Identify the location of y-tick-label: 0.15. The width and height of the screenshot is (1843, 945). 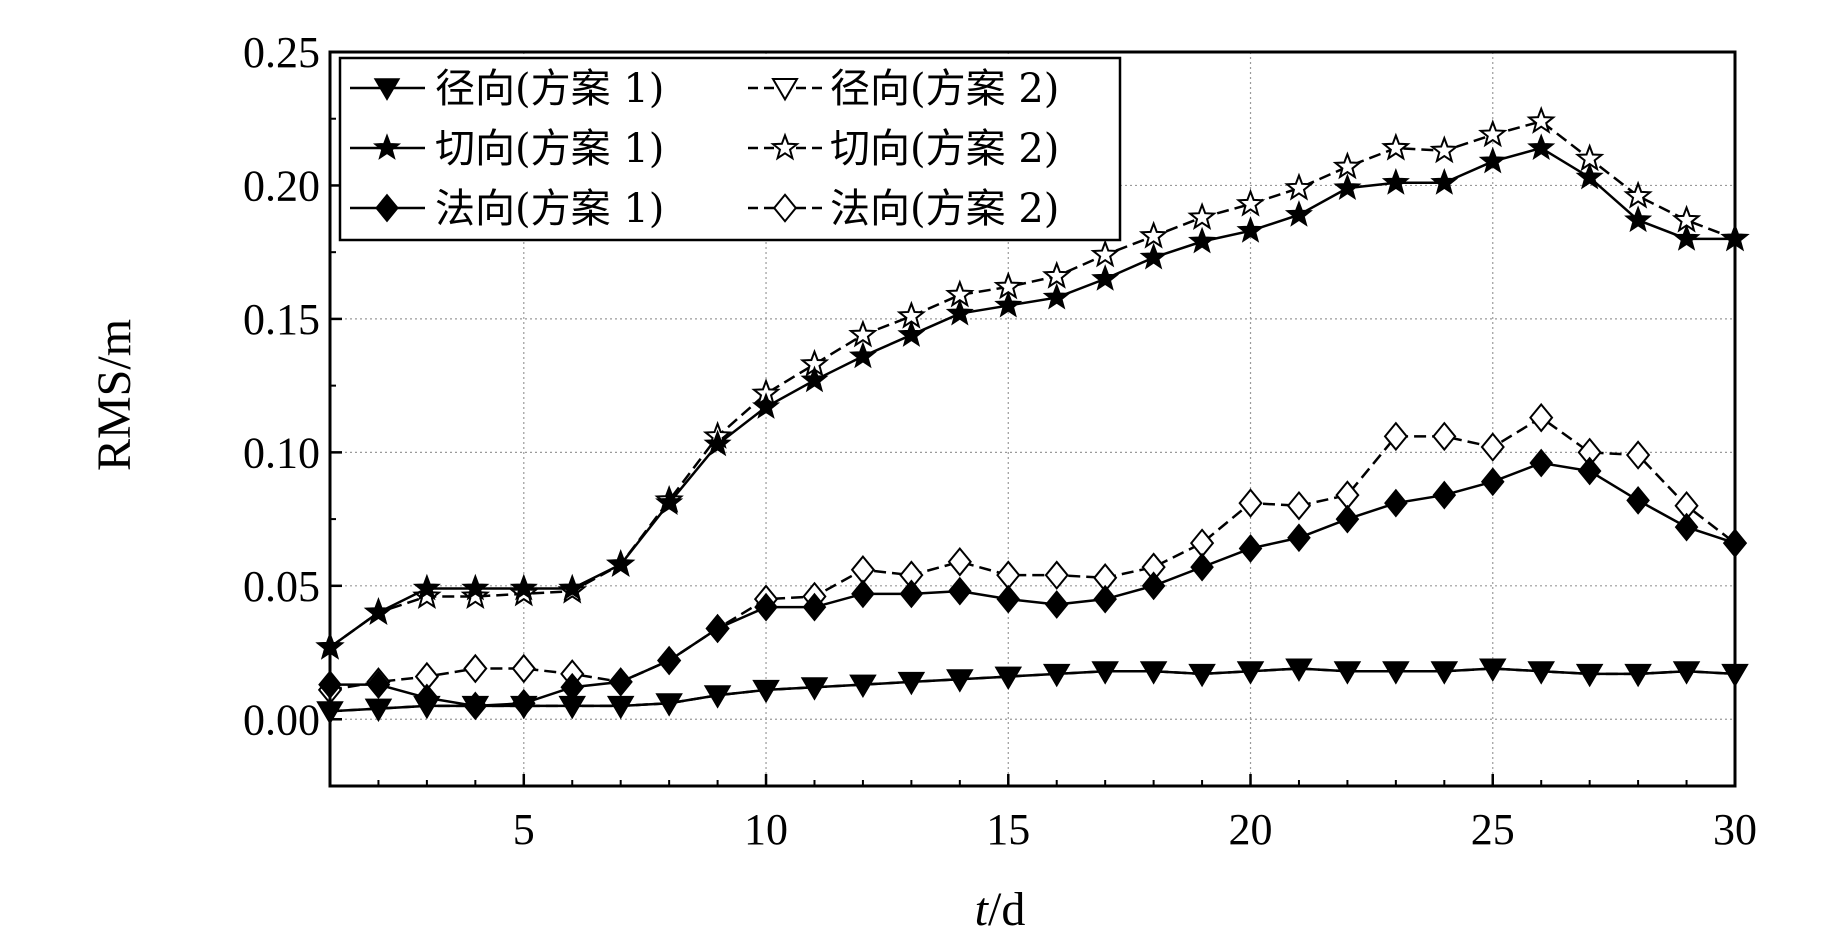
(281, 319).